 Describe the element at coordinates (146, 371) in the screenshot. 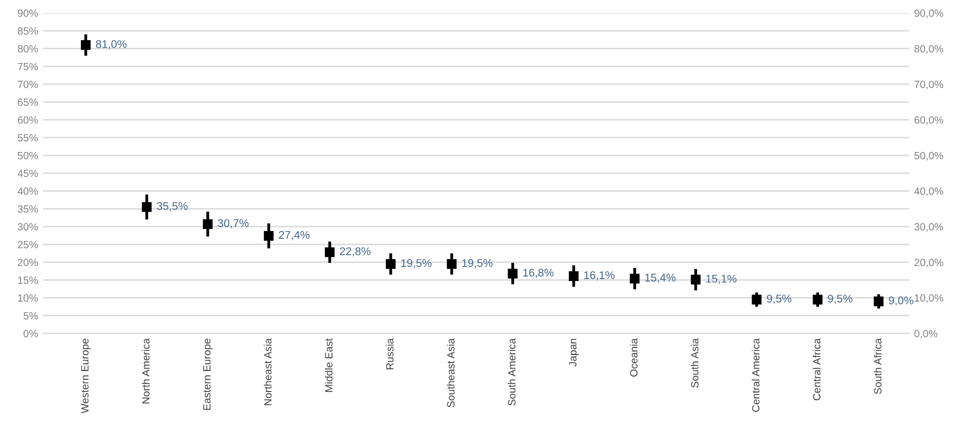

I see `x-tick-label: North America` at that location.